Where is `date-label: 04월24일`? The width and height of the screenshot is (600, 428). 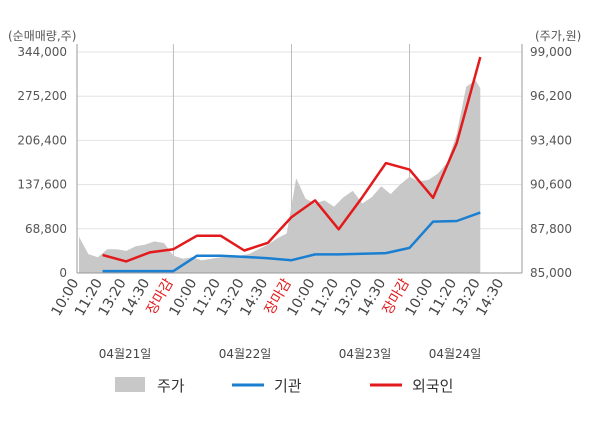
date-label: 04월24일 is located at coordinates (455, 354).